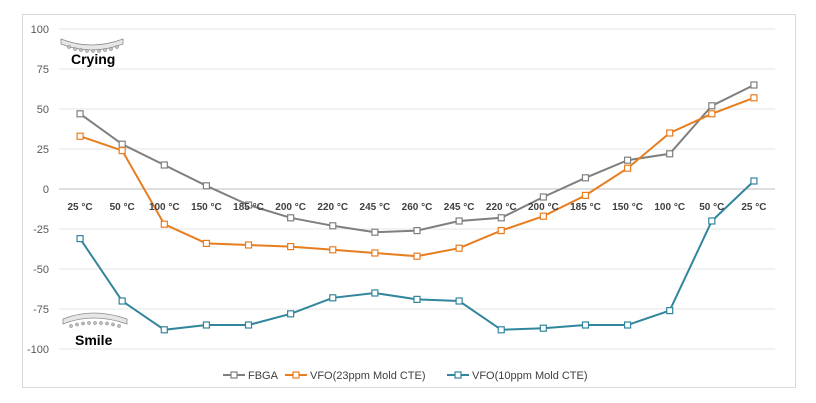  What do you see at coordinates (530, 376) in the screenshot?
I see `legend-label: VFO(10ppm Mold CTE)` at bounding box center [530, 376].